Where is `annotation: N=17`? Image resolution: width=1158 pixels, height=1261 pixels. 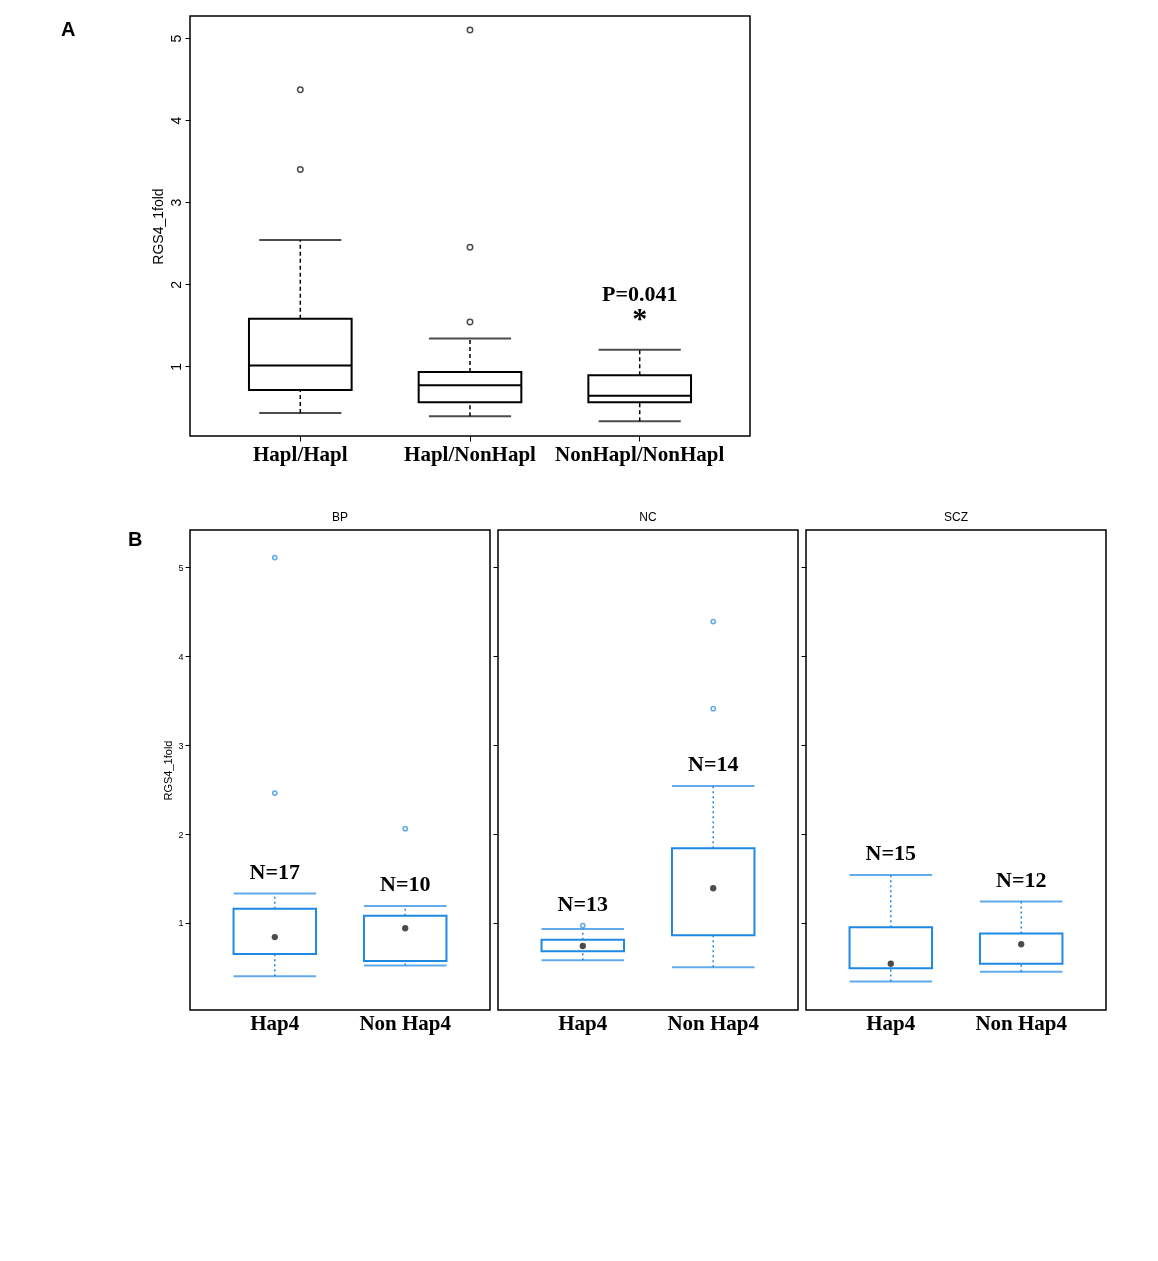 annotation: N=17 is located at coordinates (274, 871).